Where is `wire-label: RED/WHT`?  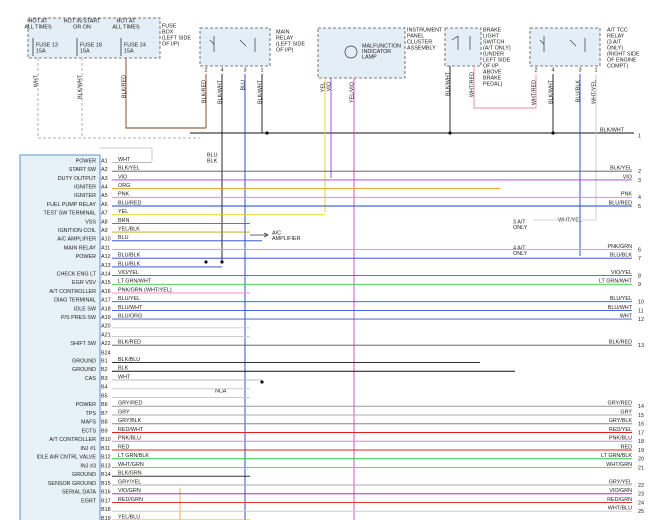 wire-label: RED/WHT is located at coordinates (131, 430).